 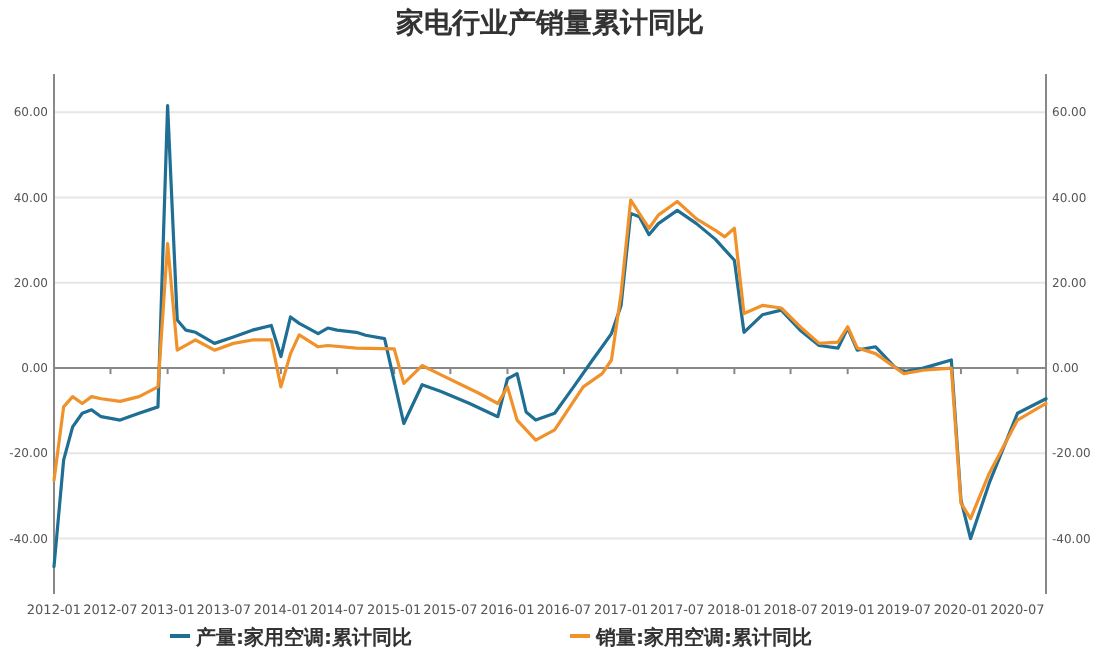 I want to click on chart-title: 家电行业产销量累计同比, so click(x=549, y=23).